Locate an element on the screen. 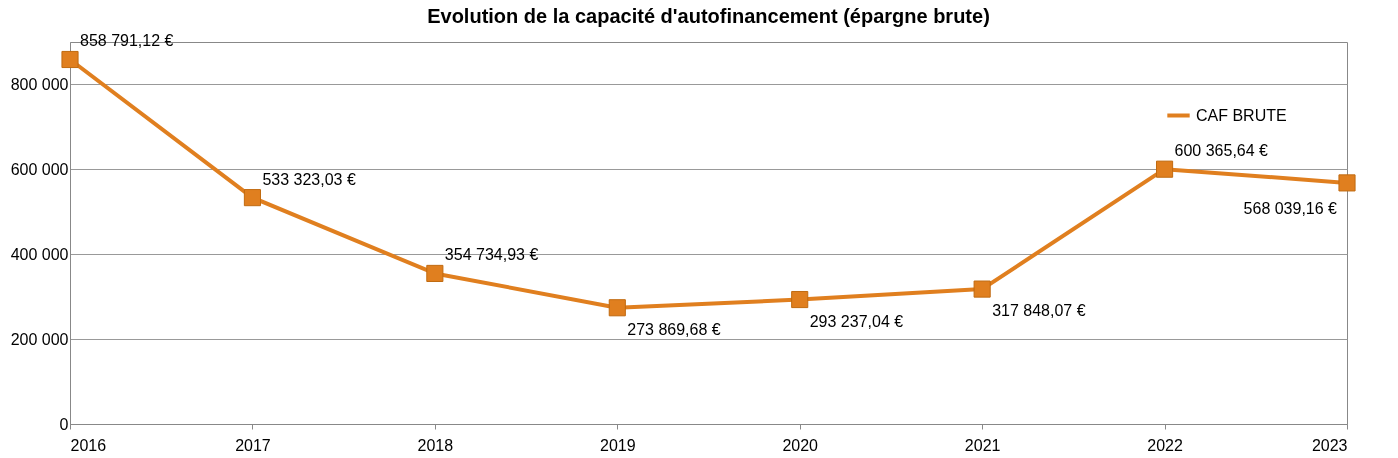  data-label: 293 237,04 € is located at coordinates (856, 321).